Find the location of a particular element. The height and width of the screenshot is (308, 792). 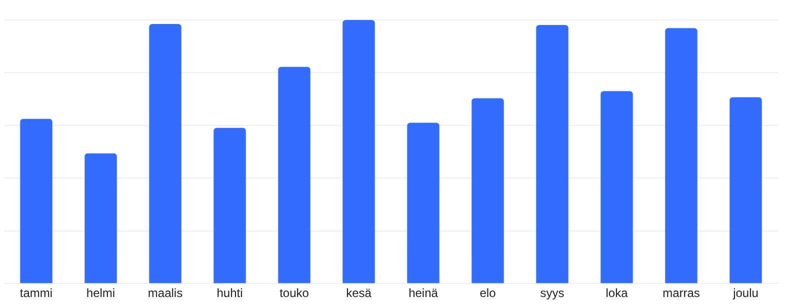

x-tick-label: tammi is located at coordinates (36, 293).